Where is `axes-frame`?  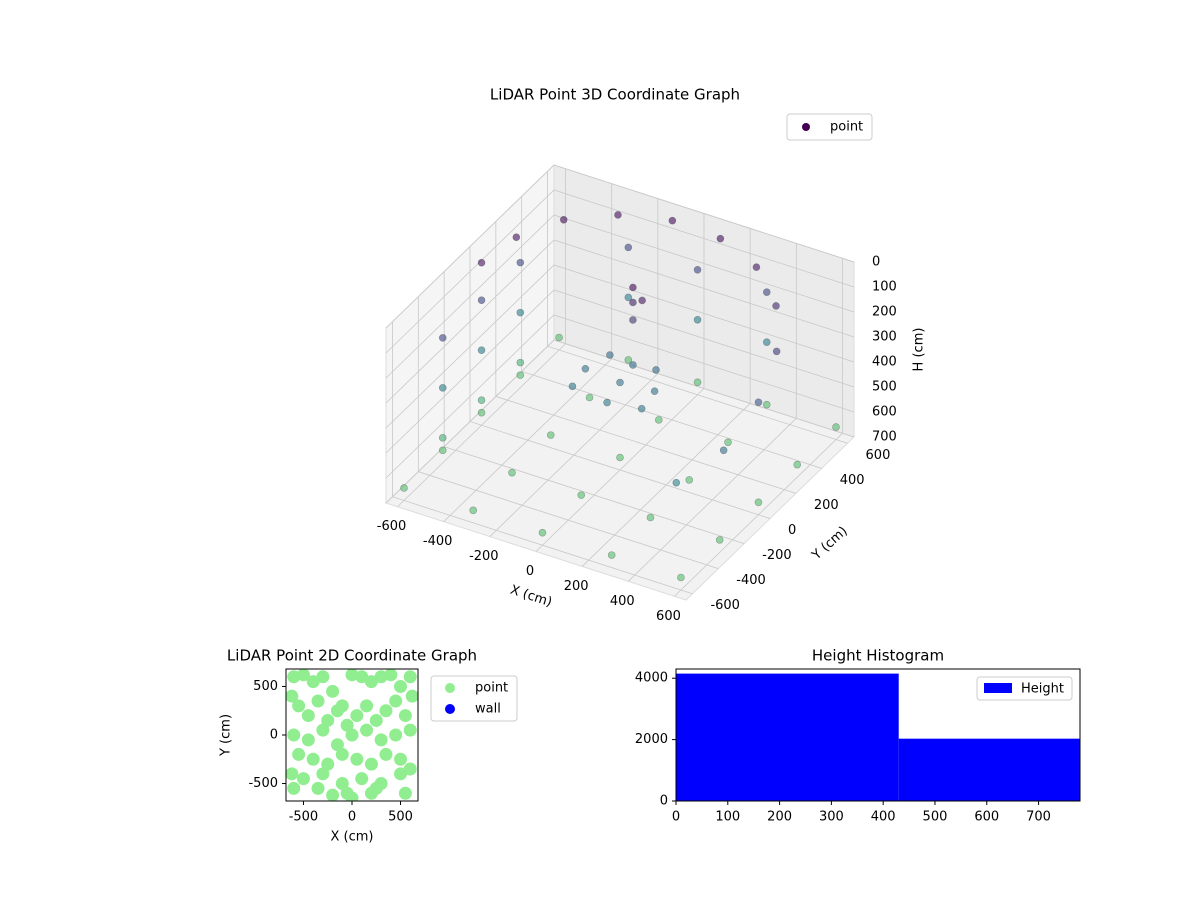 axes-frame is located at coordinates (878, 735).